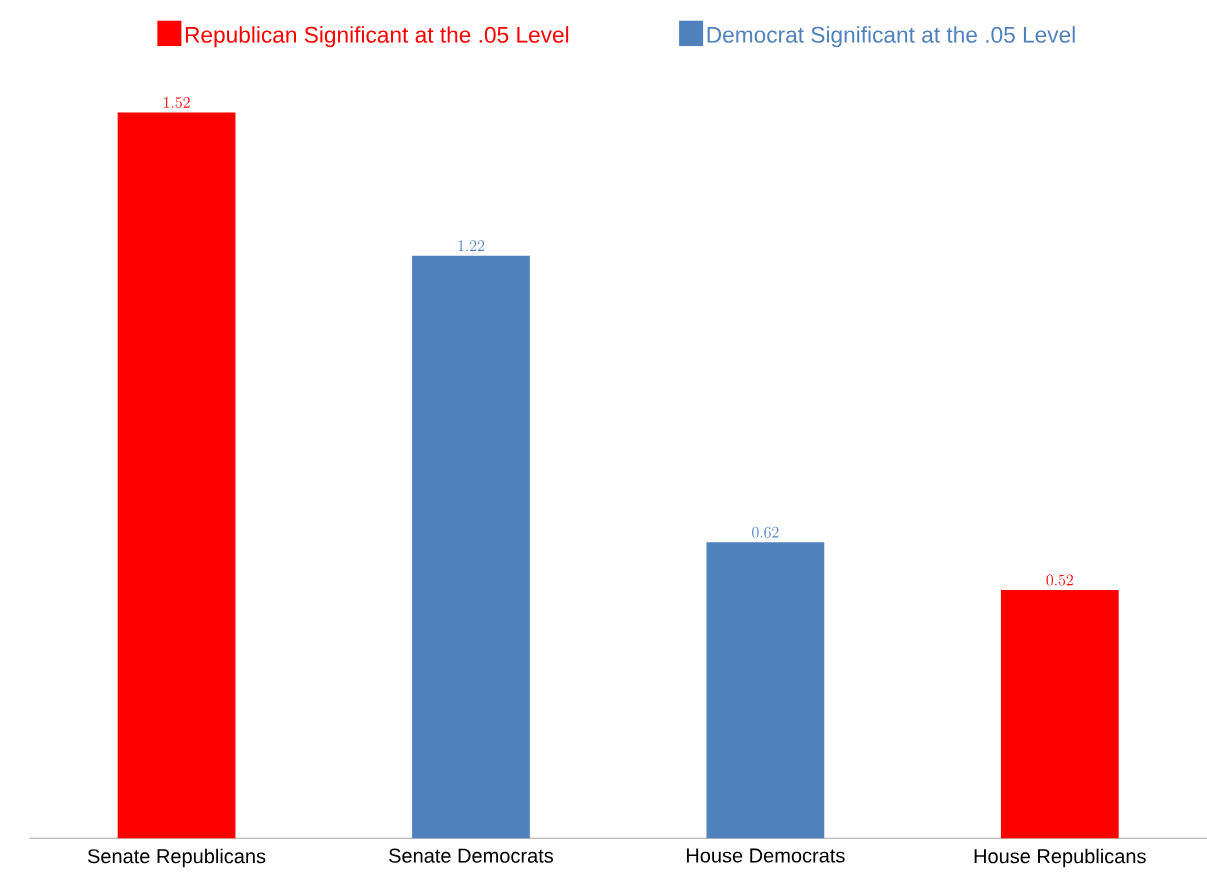  What do you see at coordinates (1060, 858) in the screenshot?
I see `x-tick-label: House Republicans` at bounding box center [1060, 858].